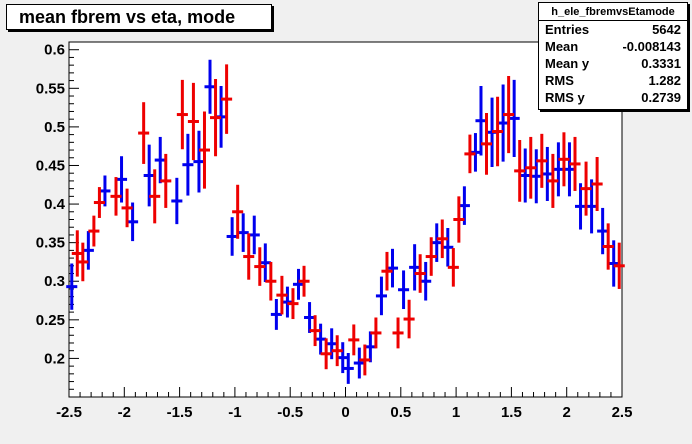 The width and height of the screenshot is (692, 444). I want to click on stats-value: 0.2739, so click(661, 97).